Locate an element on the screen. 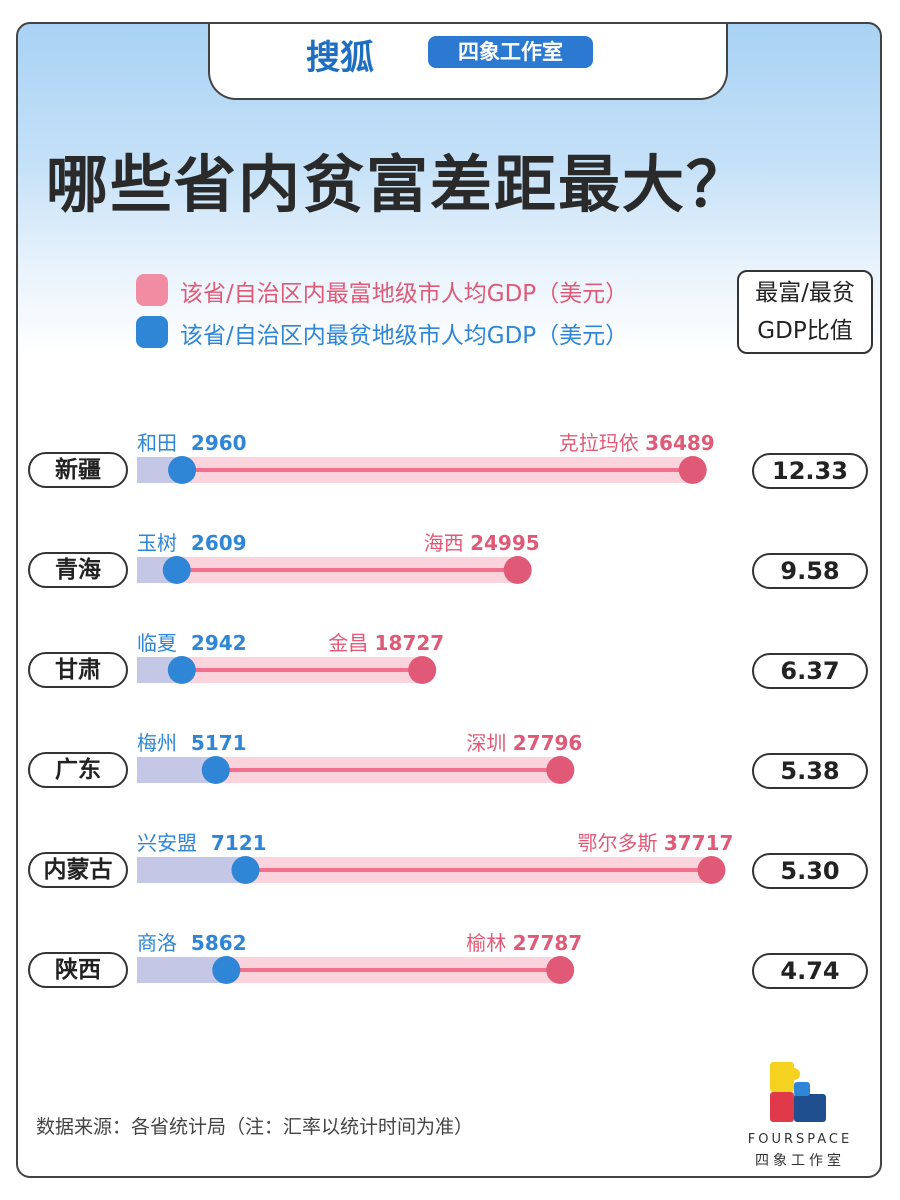 This screenshot has width=900, height=1200. poor-city-label: 商洛 5862 is located at coordinates (192, 941).